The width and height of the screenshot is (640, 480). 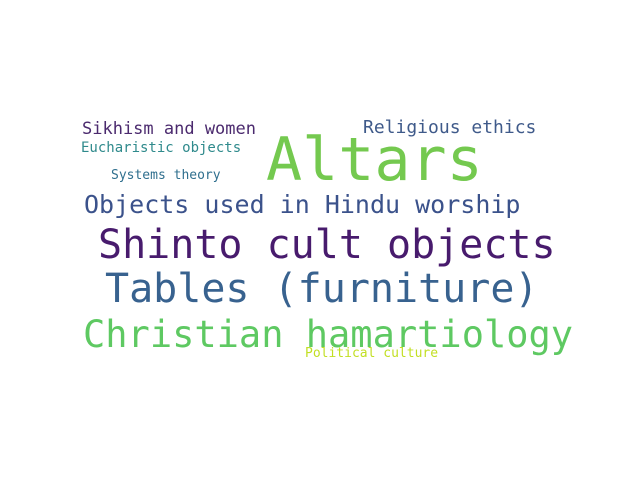 What do you see at coordinates (450, 127) in the screenshot?
I see `word-religious-ethics: Religious ethics` at bounding box center [450, 127].